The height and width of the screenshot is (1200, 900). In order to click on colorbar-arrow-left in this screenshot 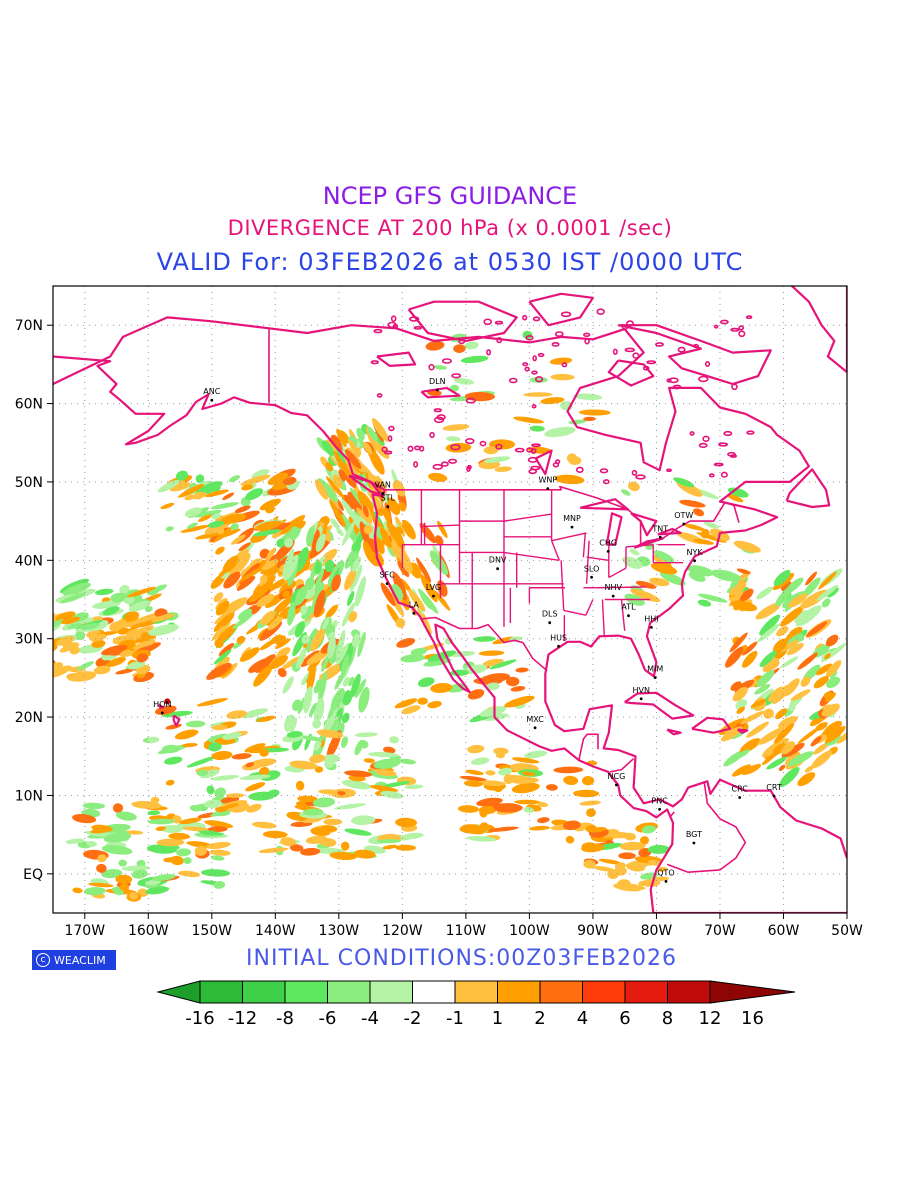, I will do `click(178, 992)`.